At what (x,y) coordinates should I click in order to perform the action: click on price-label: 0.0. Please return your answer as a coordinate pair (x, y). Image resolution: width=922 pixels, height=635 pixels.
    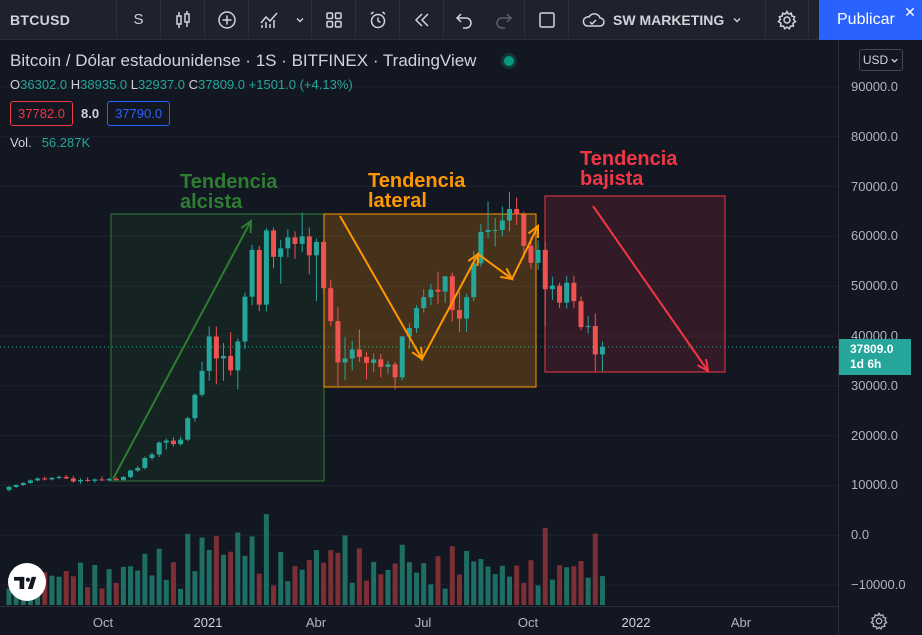
    Looking at the image, I should click on (860, 535).